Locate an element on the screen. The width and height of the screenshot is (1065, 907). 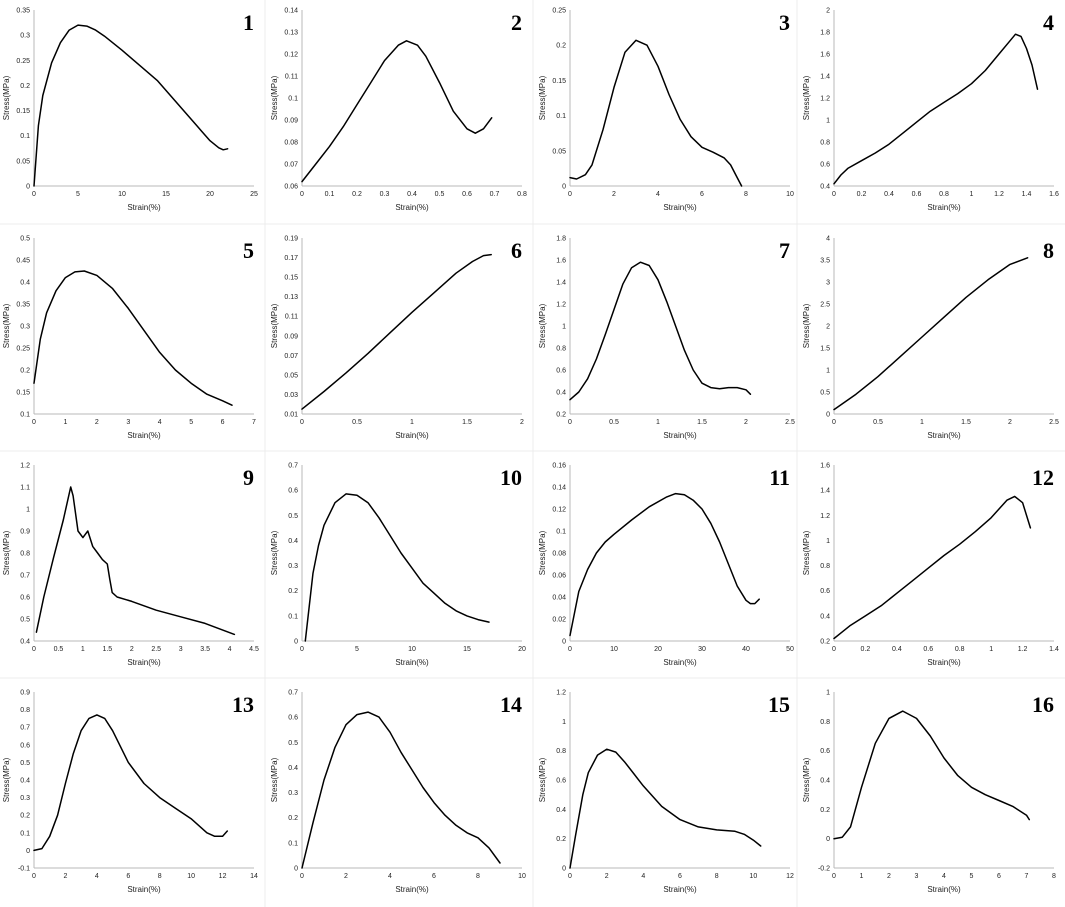
x-tick-label: 30 is located at coordinates (702, 649).